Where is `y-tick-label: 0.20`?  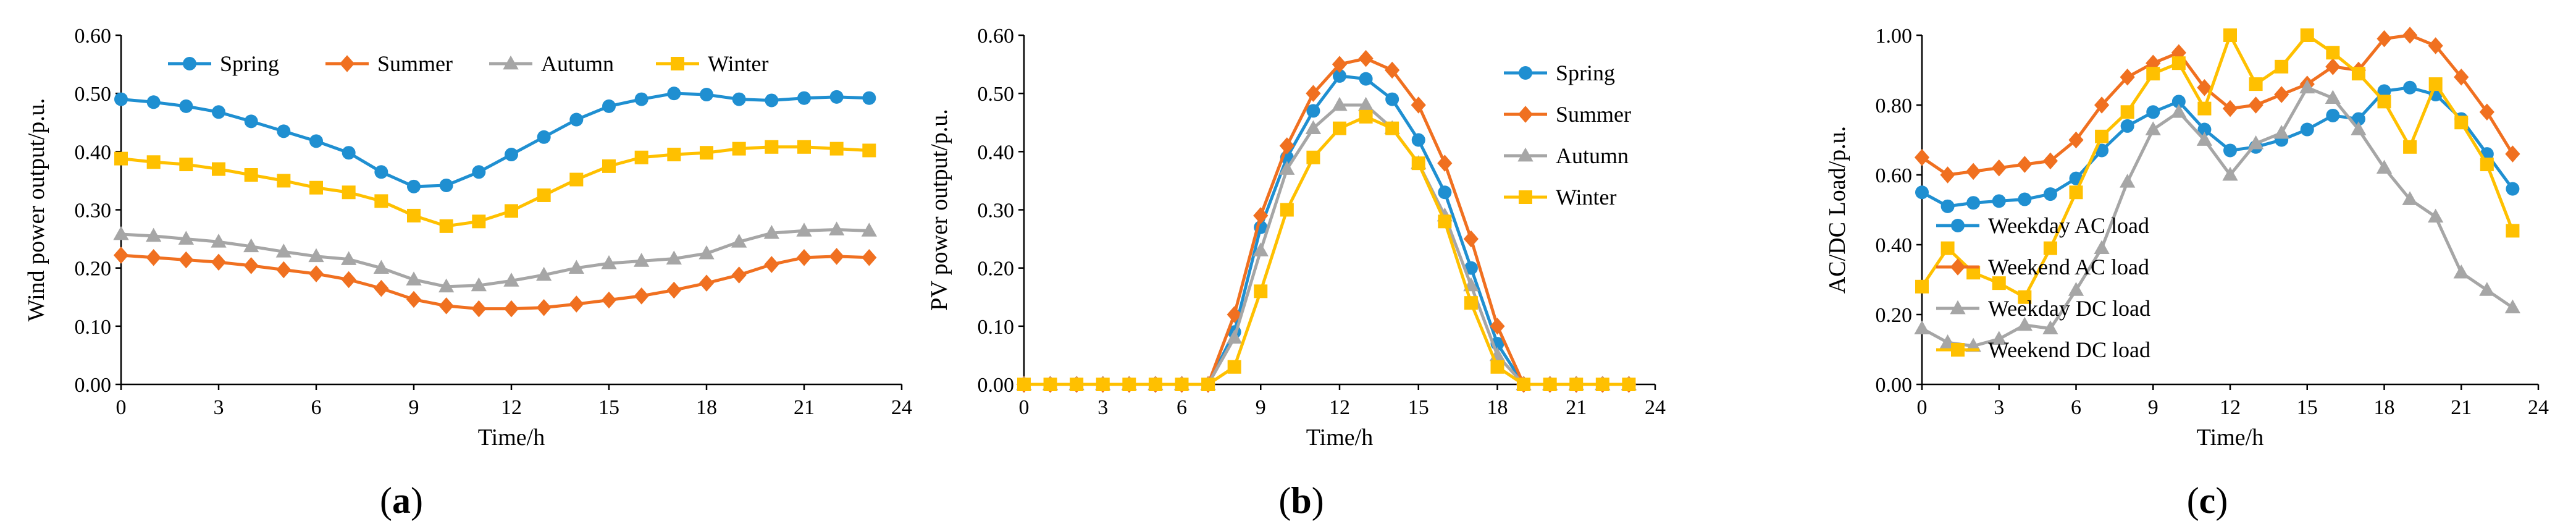
y-tick-label: 0.20 is located at coordinates (1895, 315).